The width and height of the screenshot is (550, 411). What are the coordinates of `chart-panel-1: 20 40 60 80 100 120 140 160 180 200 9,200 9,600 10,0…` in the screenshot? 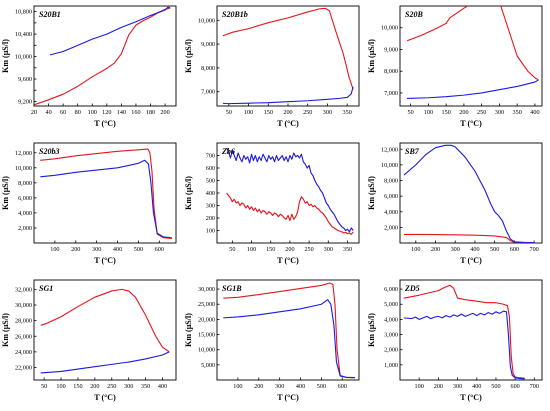 It's located at (91, 68).